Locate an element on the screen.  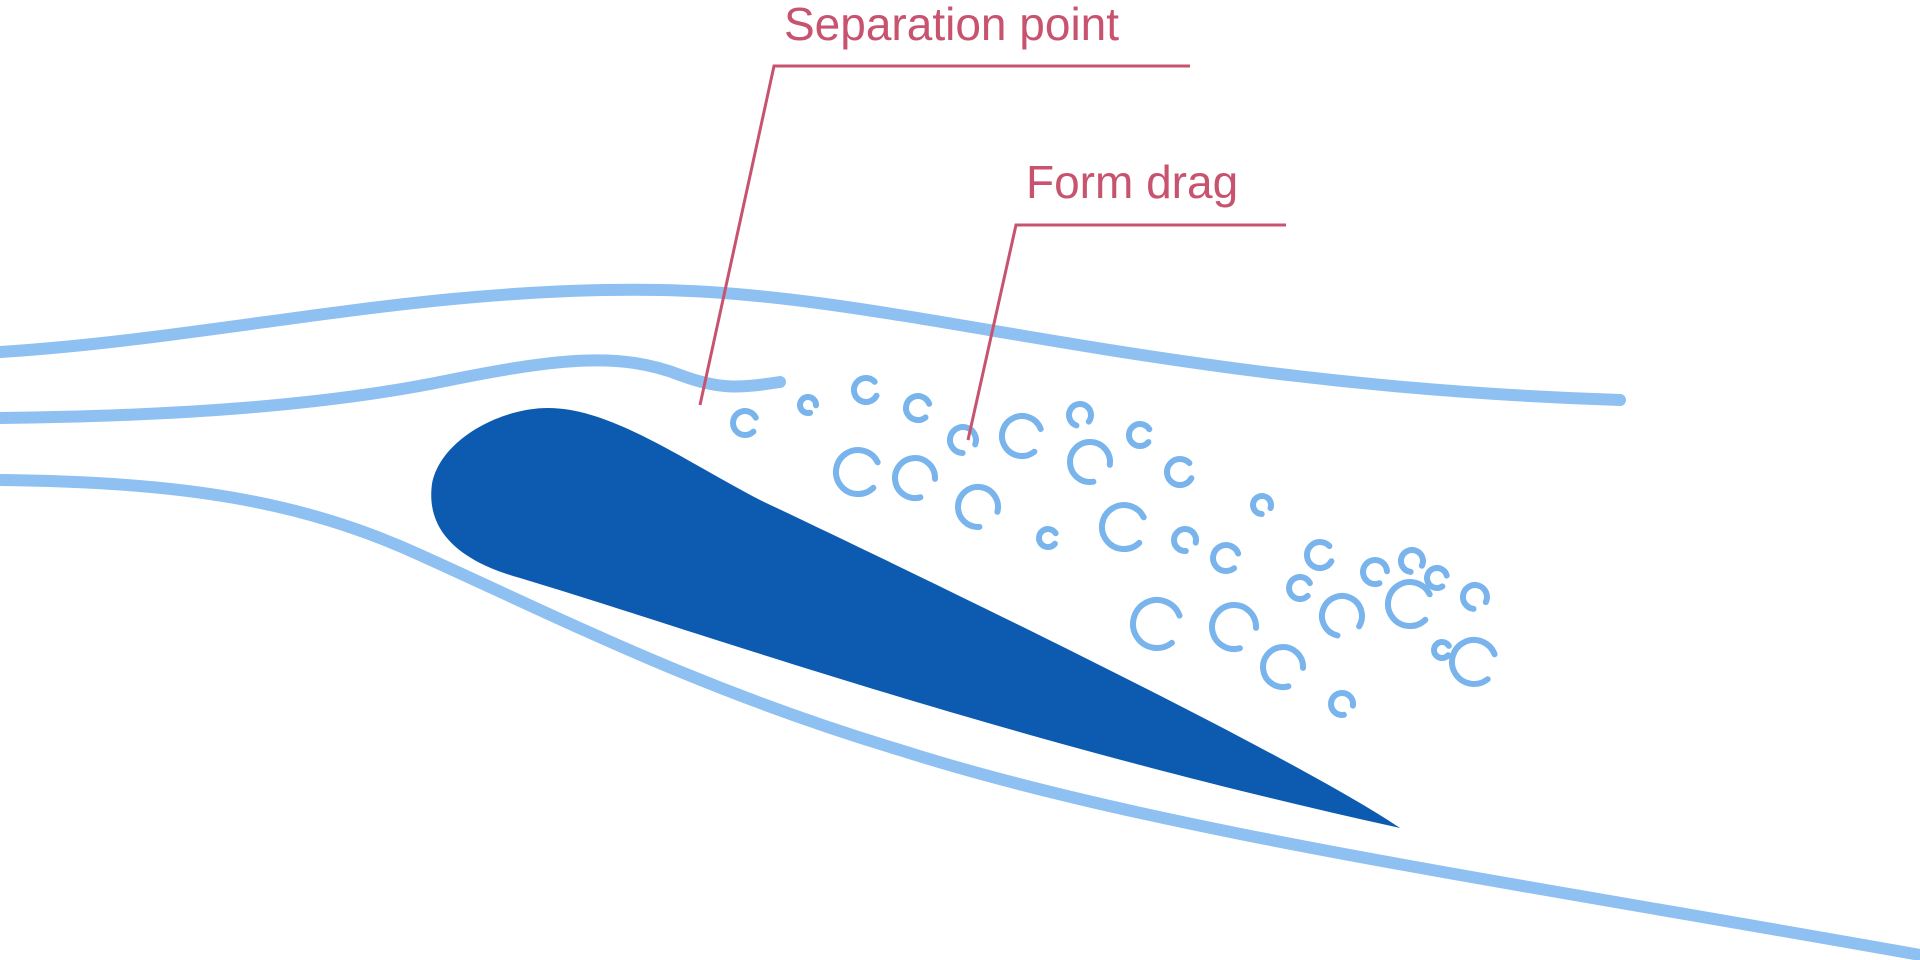
separation-point-leader-line is located at coordinates (944, 235).